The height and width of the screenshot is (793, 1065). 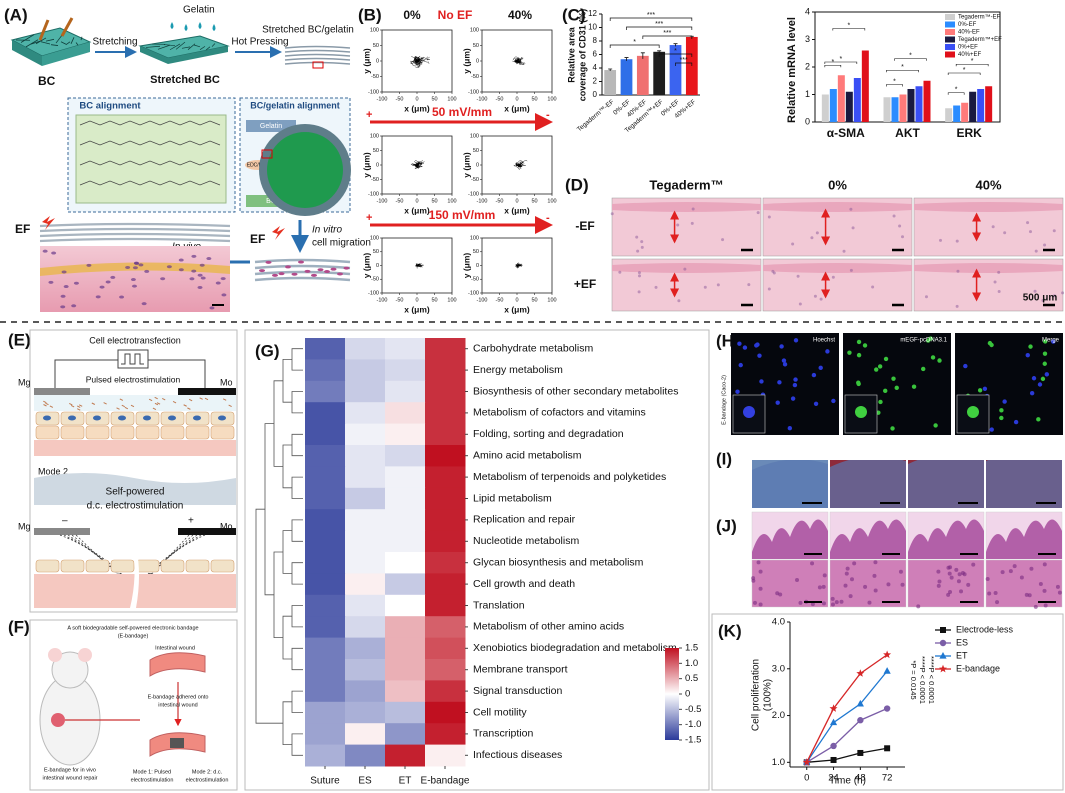 I want to click on y-tick-label: 0, so click(x=377, y=266).